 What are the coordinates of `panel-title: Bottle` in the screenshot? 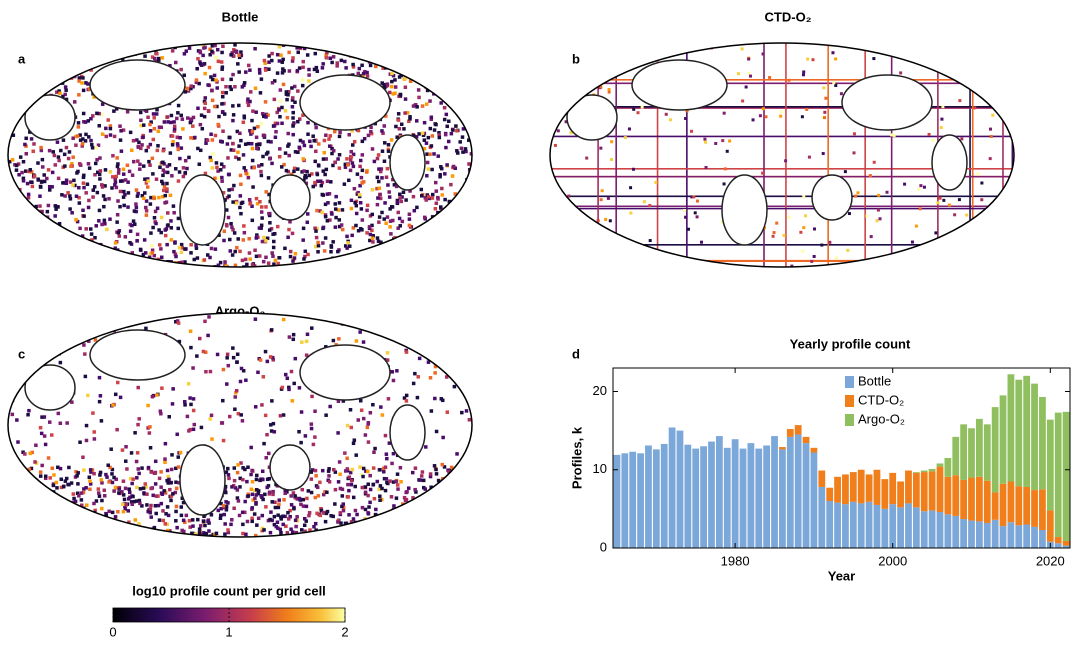 It's located at (240, 16).